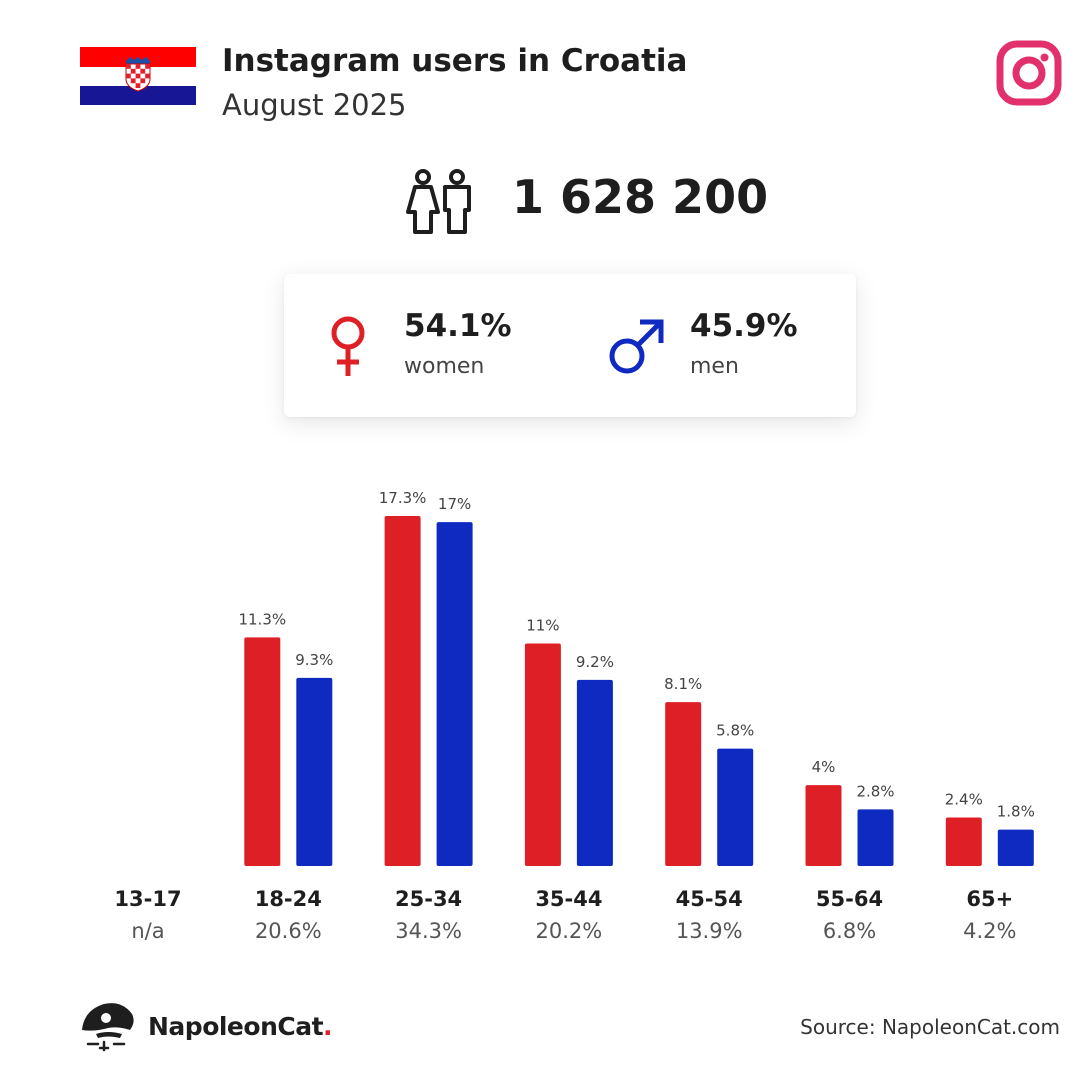 This screenshot has height=1080, width=1080. I want to click on category-label-25-34: 25-34, so click(428, 899).